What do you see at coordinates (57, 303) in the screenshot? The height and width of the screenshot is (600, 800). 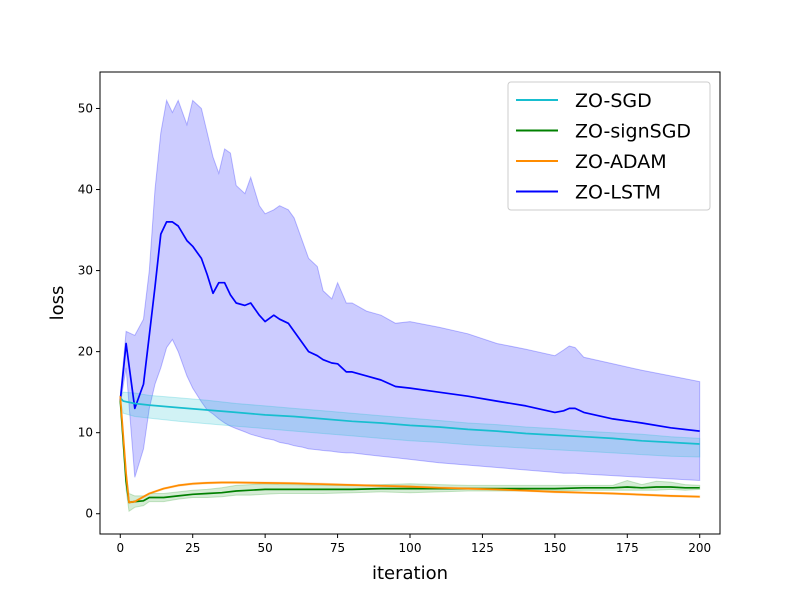 I see `y-axis-label: loss` at bounding box center [57, 303].